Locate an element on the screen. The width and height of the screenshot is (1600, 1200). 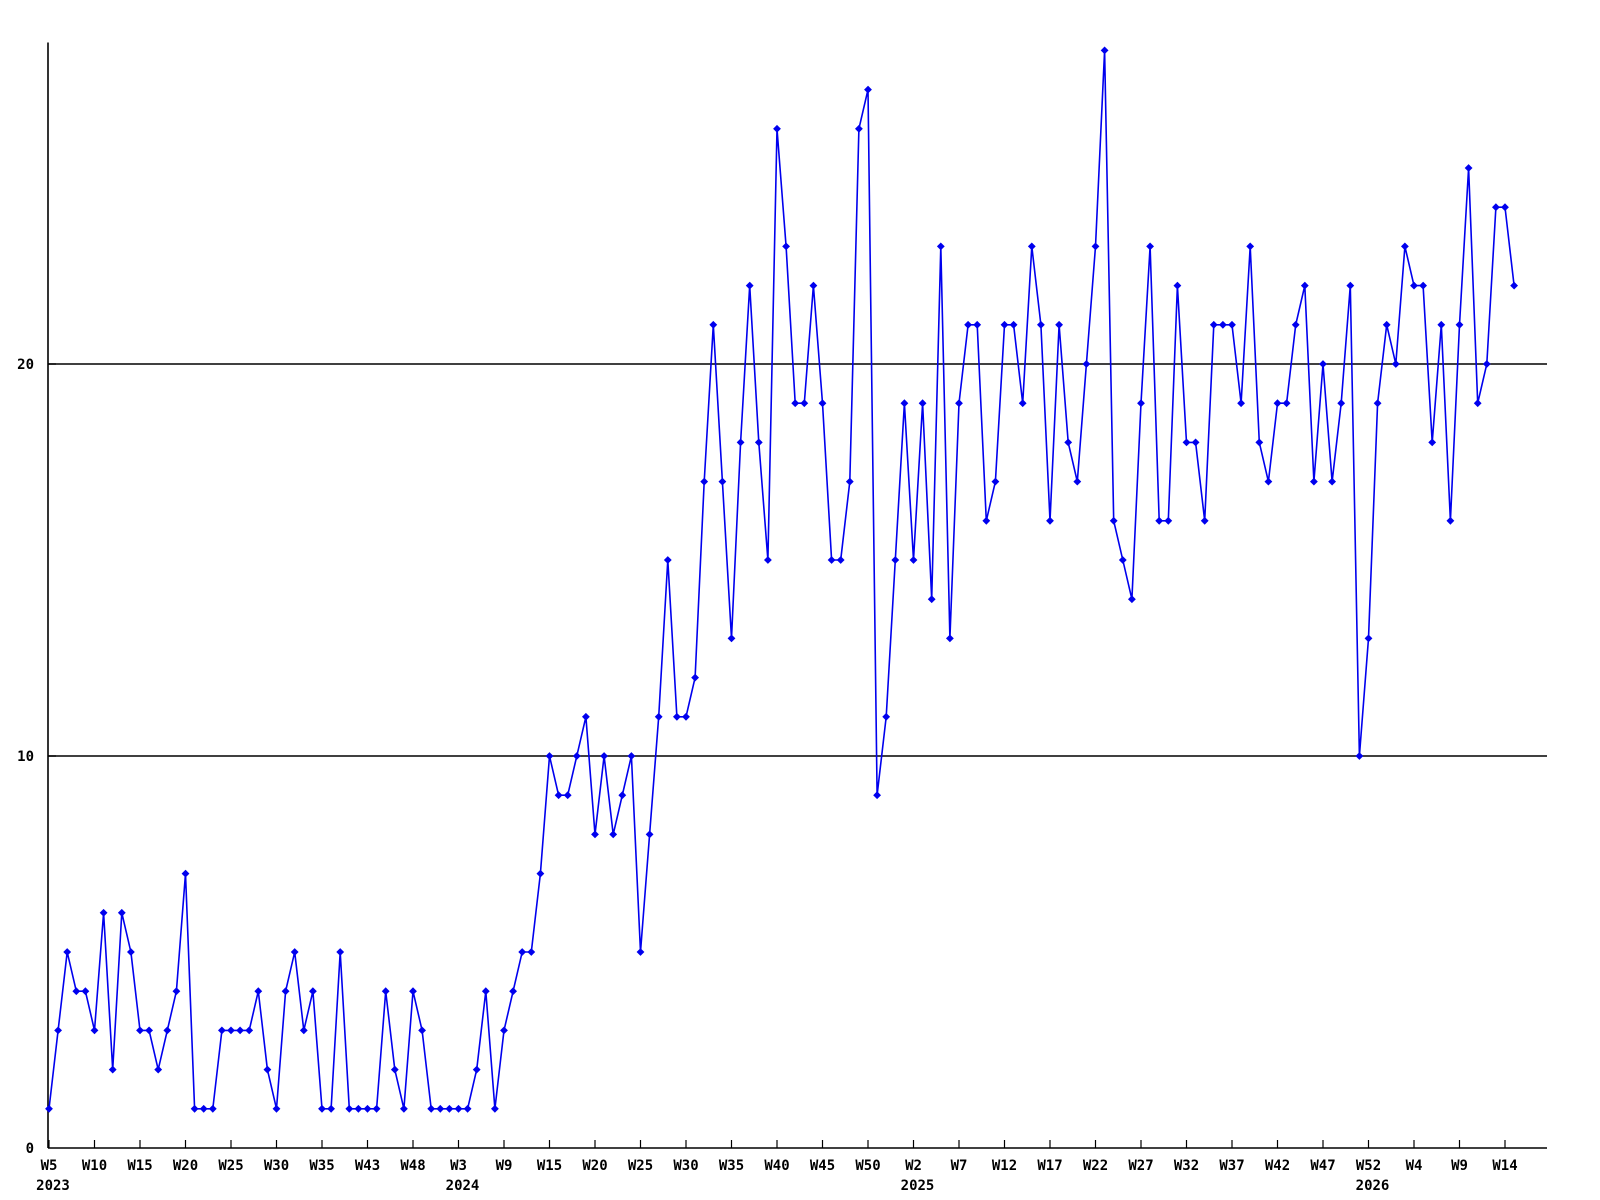
x-tick-label-w25-13: W25 is located at coordinates (640, 1166).